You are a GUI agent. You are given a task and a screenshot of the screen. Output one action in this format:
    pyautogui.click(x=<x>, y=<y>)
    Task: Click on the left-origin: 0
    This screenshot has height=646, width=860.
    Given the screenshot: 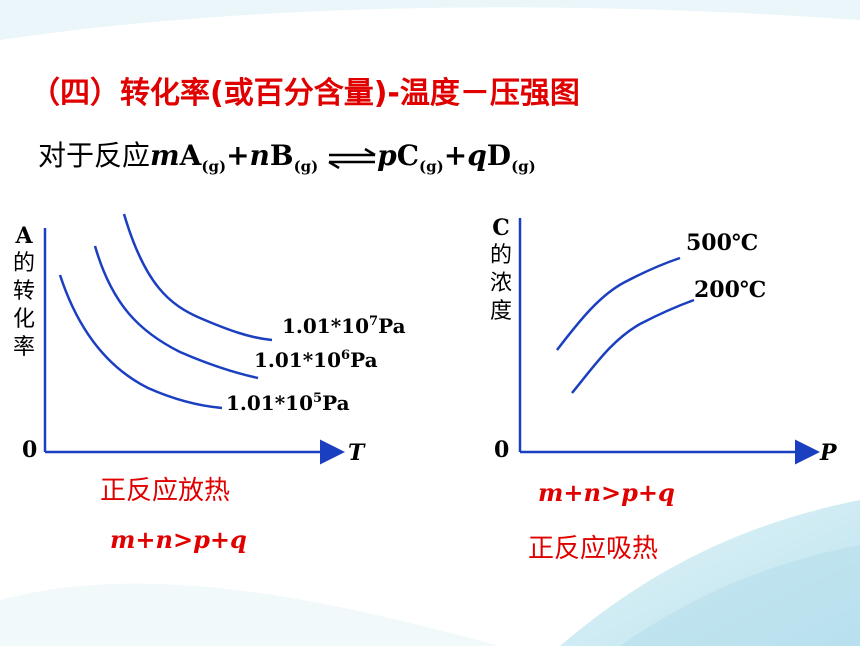 What is the action you would take?
    pyautogui.click(x=29, y=450)
    